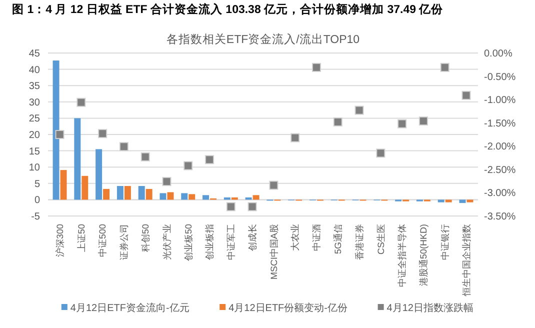 The image size is (535, 328). What do you see at coordinates (317, 237) in the screenshot?
I see `x-tick-label: 中证酒` at bounding box center [317, 237].